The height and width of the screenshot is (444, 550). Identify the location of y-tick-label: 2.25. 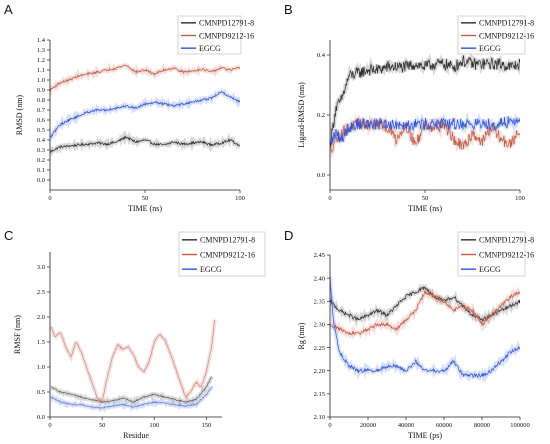
(319, 348).